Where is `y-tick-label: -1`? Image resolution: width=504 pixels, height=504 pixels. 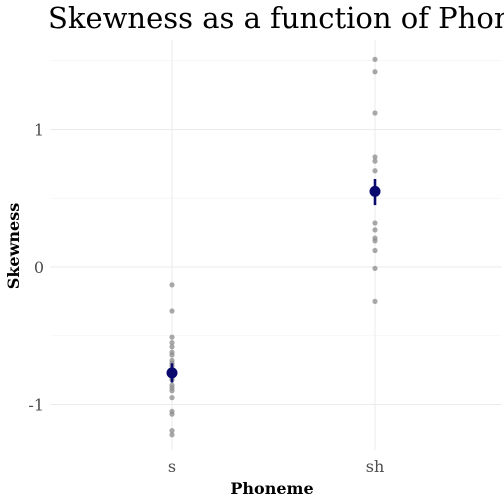 y-tick-label: -1 is located at coordinates (36, 405).